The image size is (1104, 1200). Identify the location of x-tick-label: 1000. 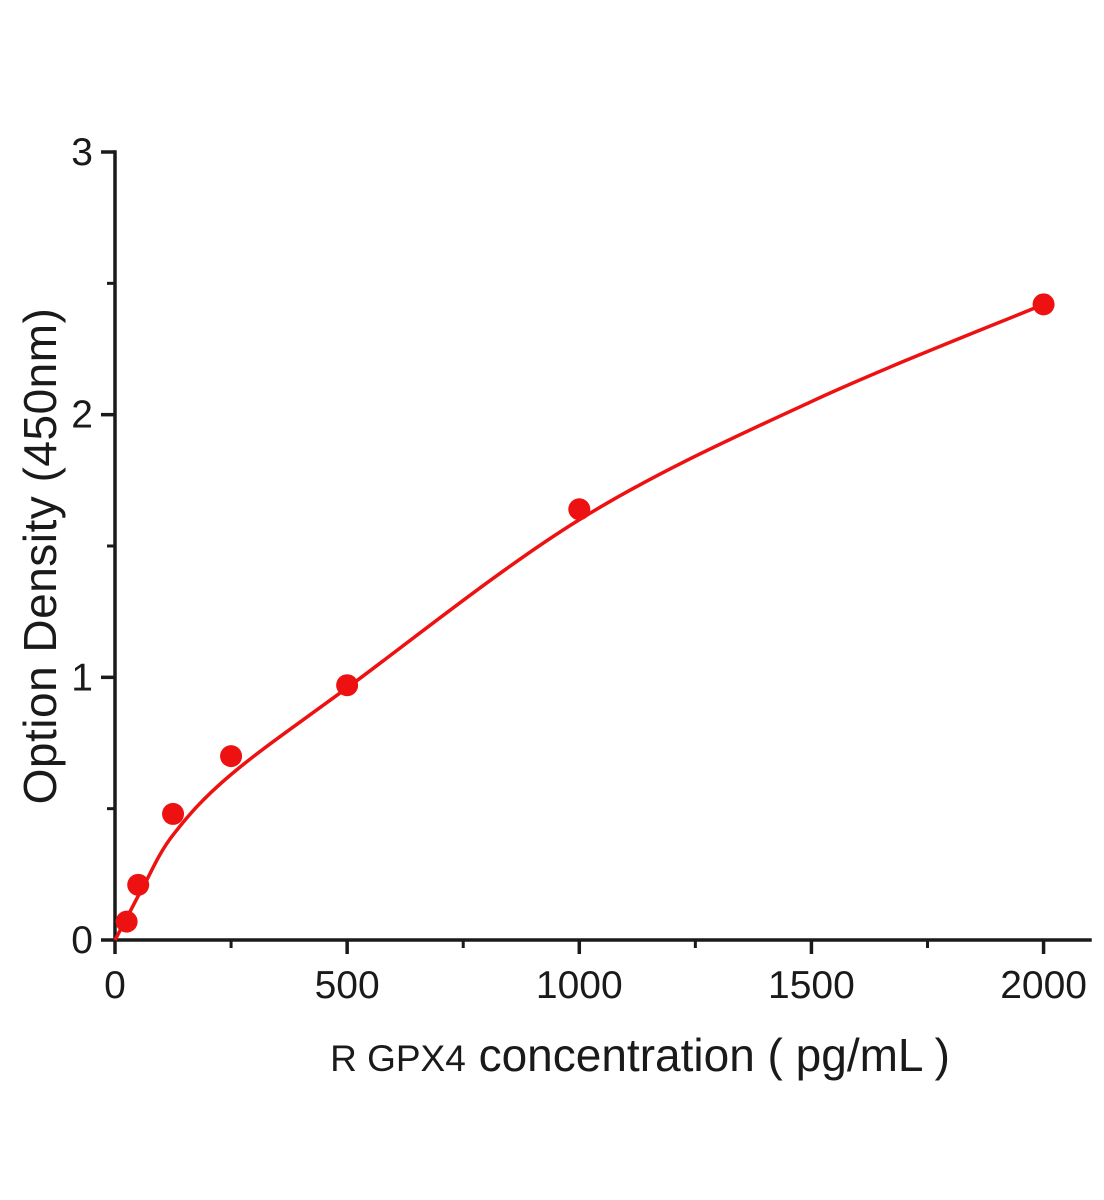
(579, 985).